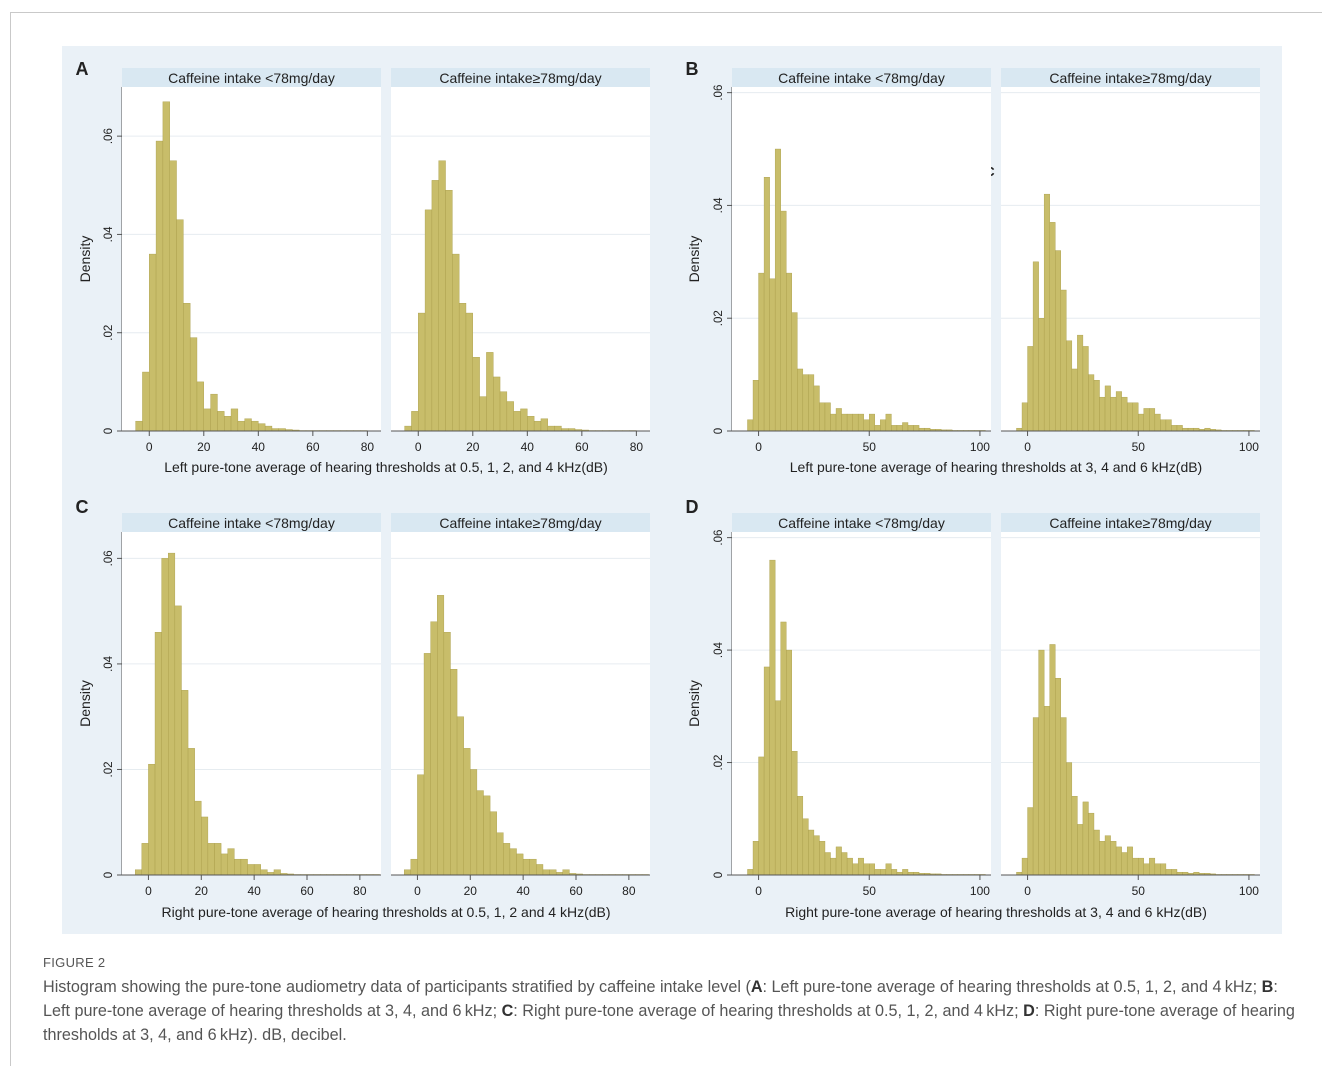 This screenshot has height=1066, width=1322. Describe the element at coordinates (1267, 987) in the screenshot. I see `caption-panel-letter: B` at that location.